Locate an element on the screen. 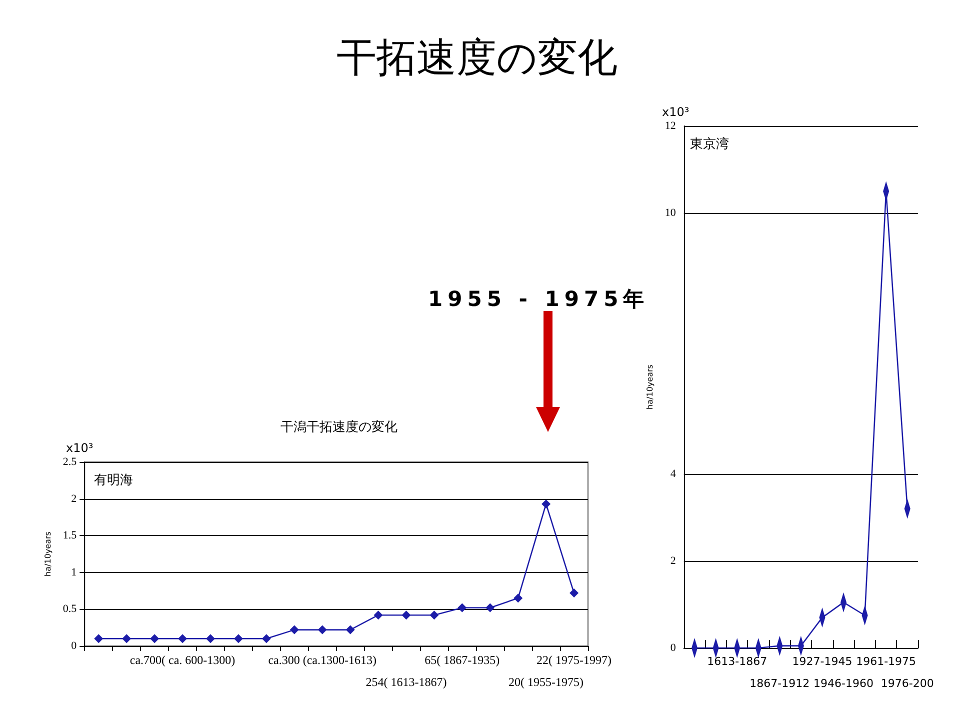 Image resolution: width=954 pixels, height=723 pixels. x-tick-label: 20( 1955-1975) is located at coordinates (546, 682).